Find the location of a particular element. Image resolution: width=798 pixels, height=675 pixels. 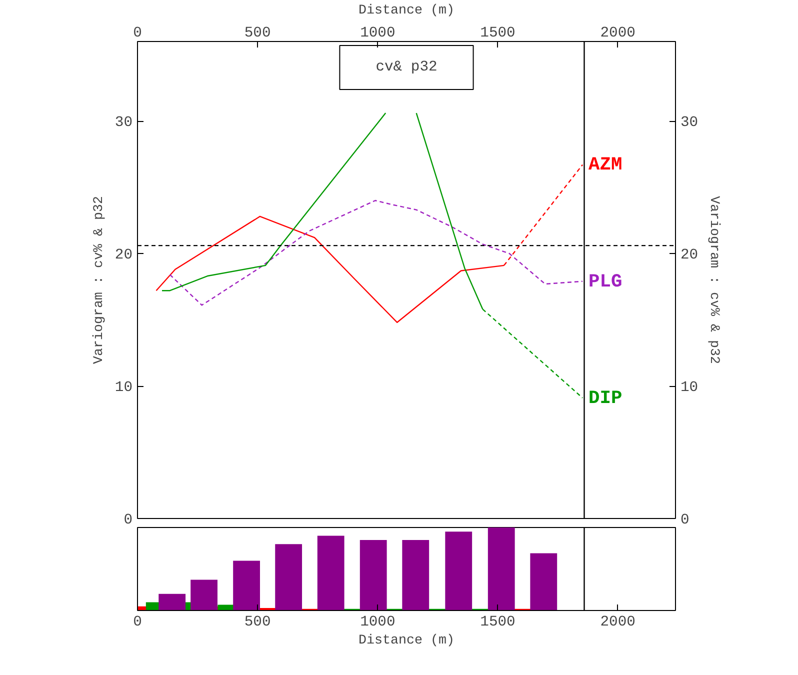

y2-tick-label: 0 is located at coordinates (685, 520).